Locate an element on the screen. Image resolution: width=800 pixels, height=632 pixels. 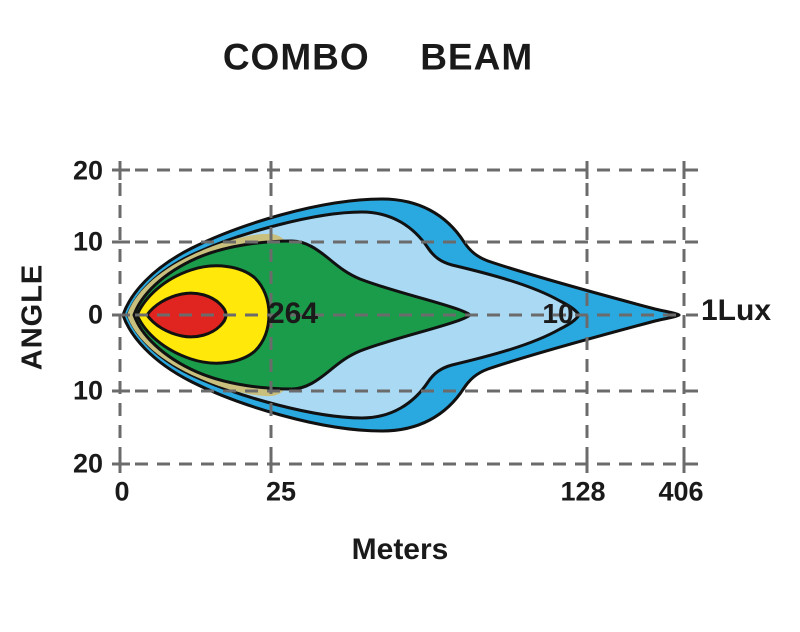
beam-label-1-lux: 1Lux is located at coordinates (736, 310).